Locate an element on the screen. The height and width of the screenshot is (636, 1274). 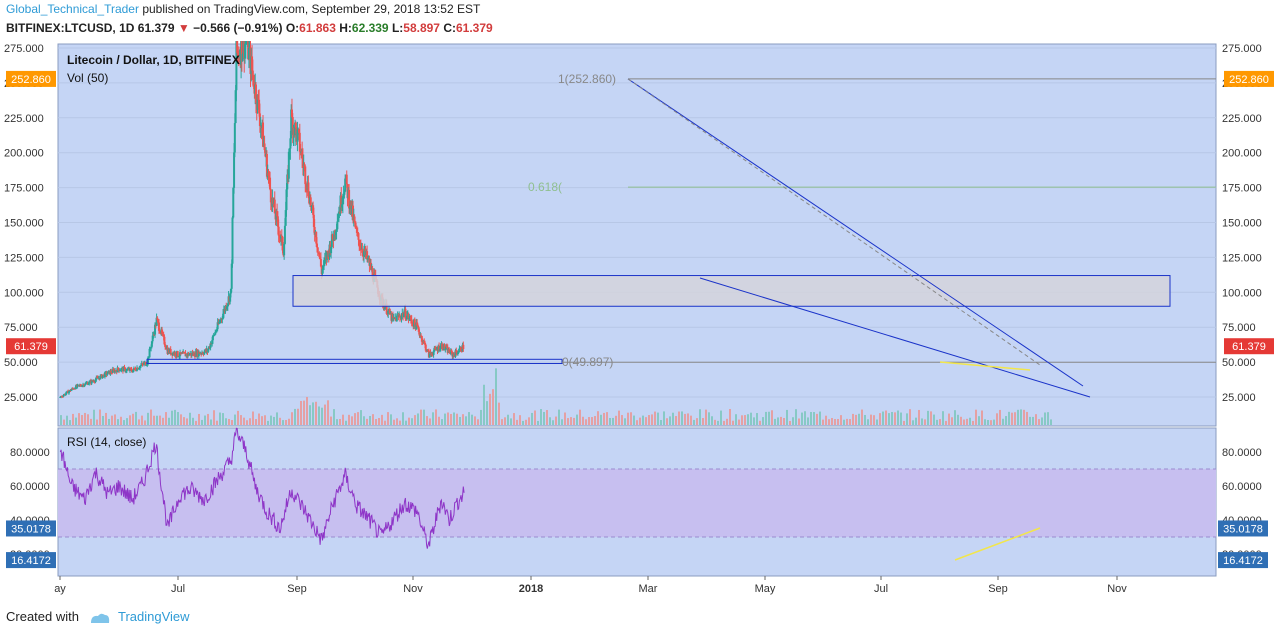
price-axis-label-left: 75.000 is located at coordinates (21, 328).